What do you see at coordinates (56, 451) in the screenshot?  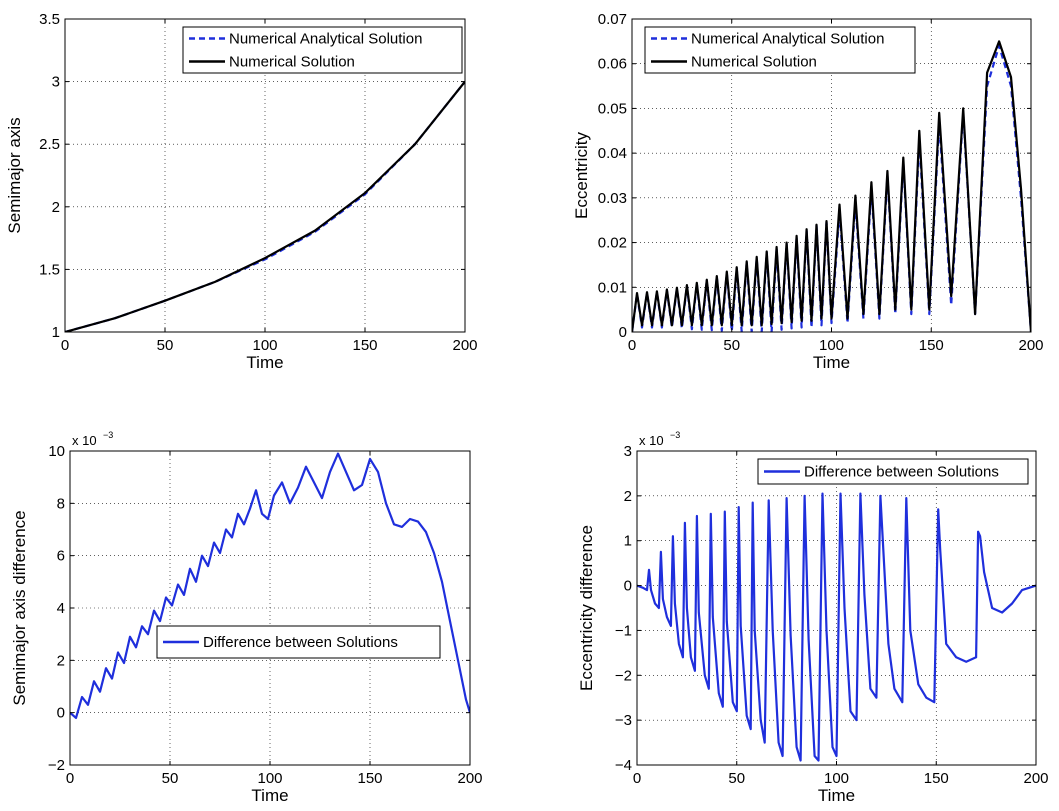 I see `y-tick-label: 10` at bounding box center [56, 451].